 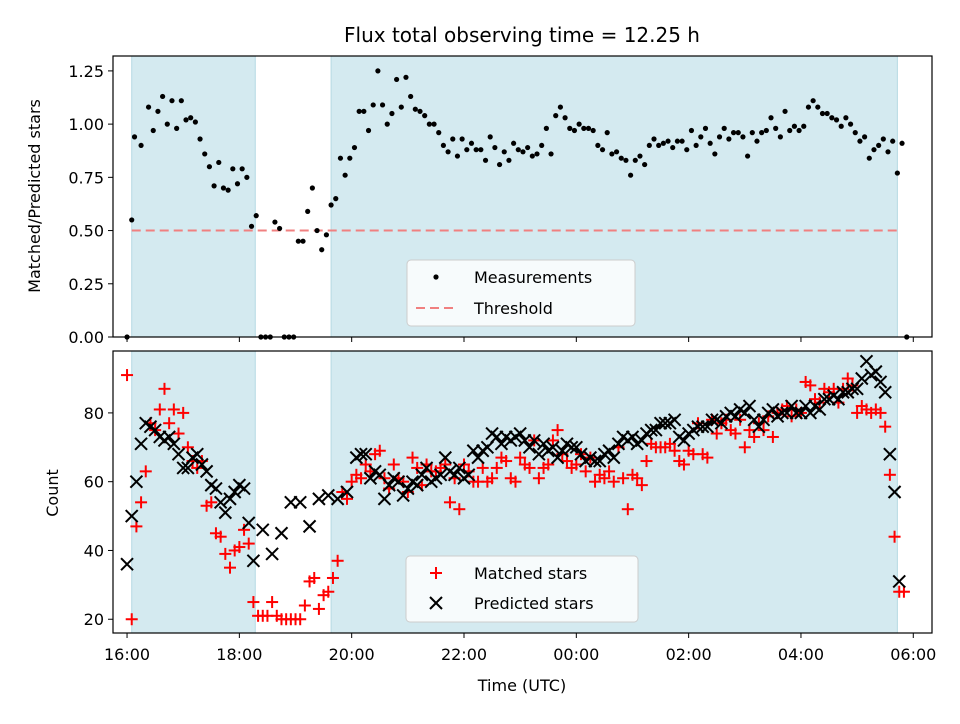 I want to click on top-y-ticks: 0.00 0.25 0.50 0.75 1.00 1.25, so click(x=90, y=204).